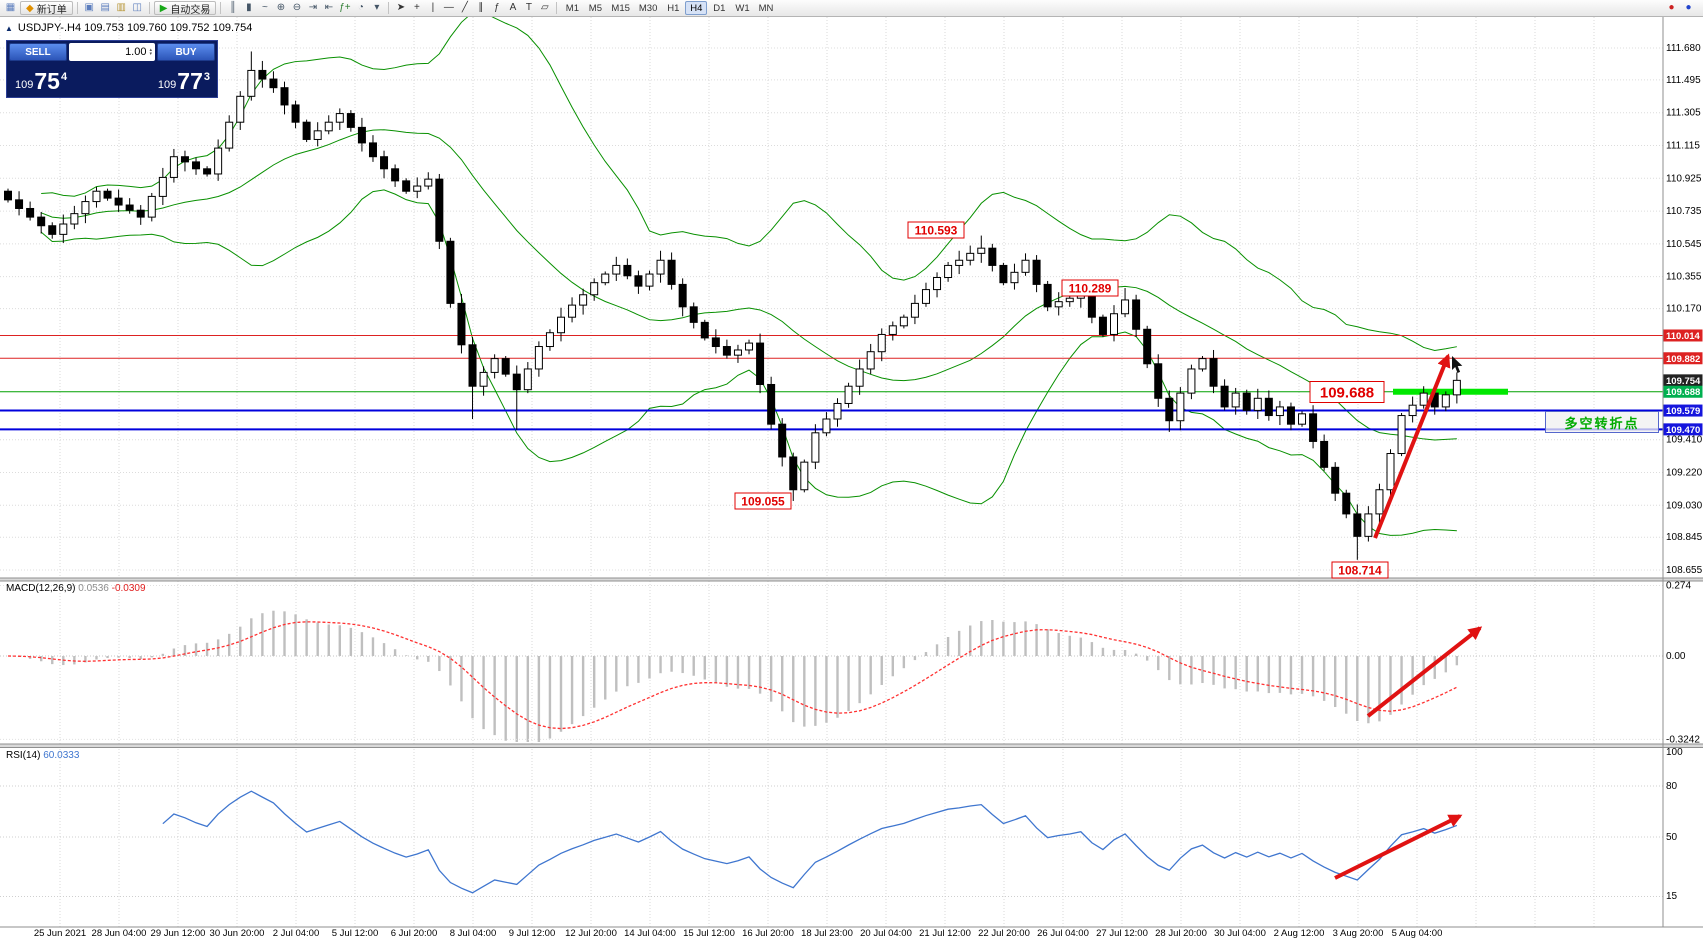  Describe the element at coordinates (119, 933) in the screenshot. I see `svg-text: 28 Jun 04:00` at that location.